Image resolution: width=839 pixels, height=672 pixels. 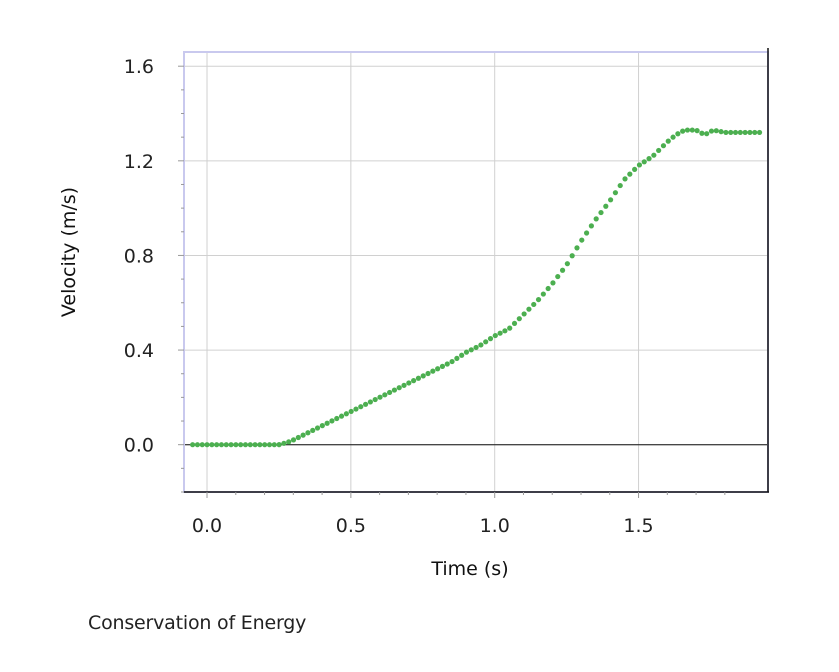 I want to click on y-tick-label: 0.4, so click(x=139, y=351).